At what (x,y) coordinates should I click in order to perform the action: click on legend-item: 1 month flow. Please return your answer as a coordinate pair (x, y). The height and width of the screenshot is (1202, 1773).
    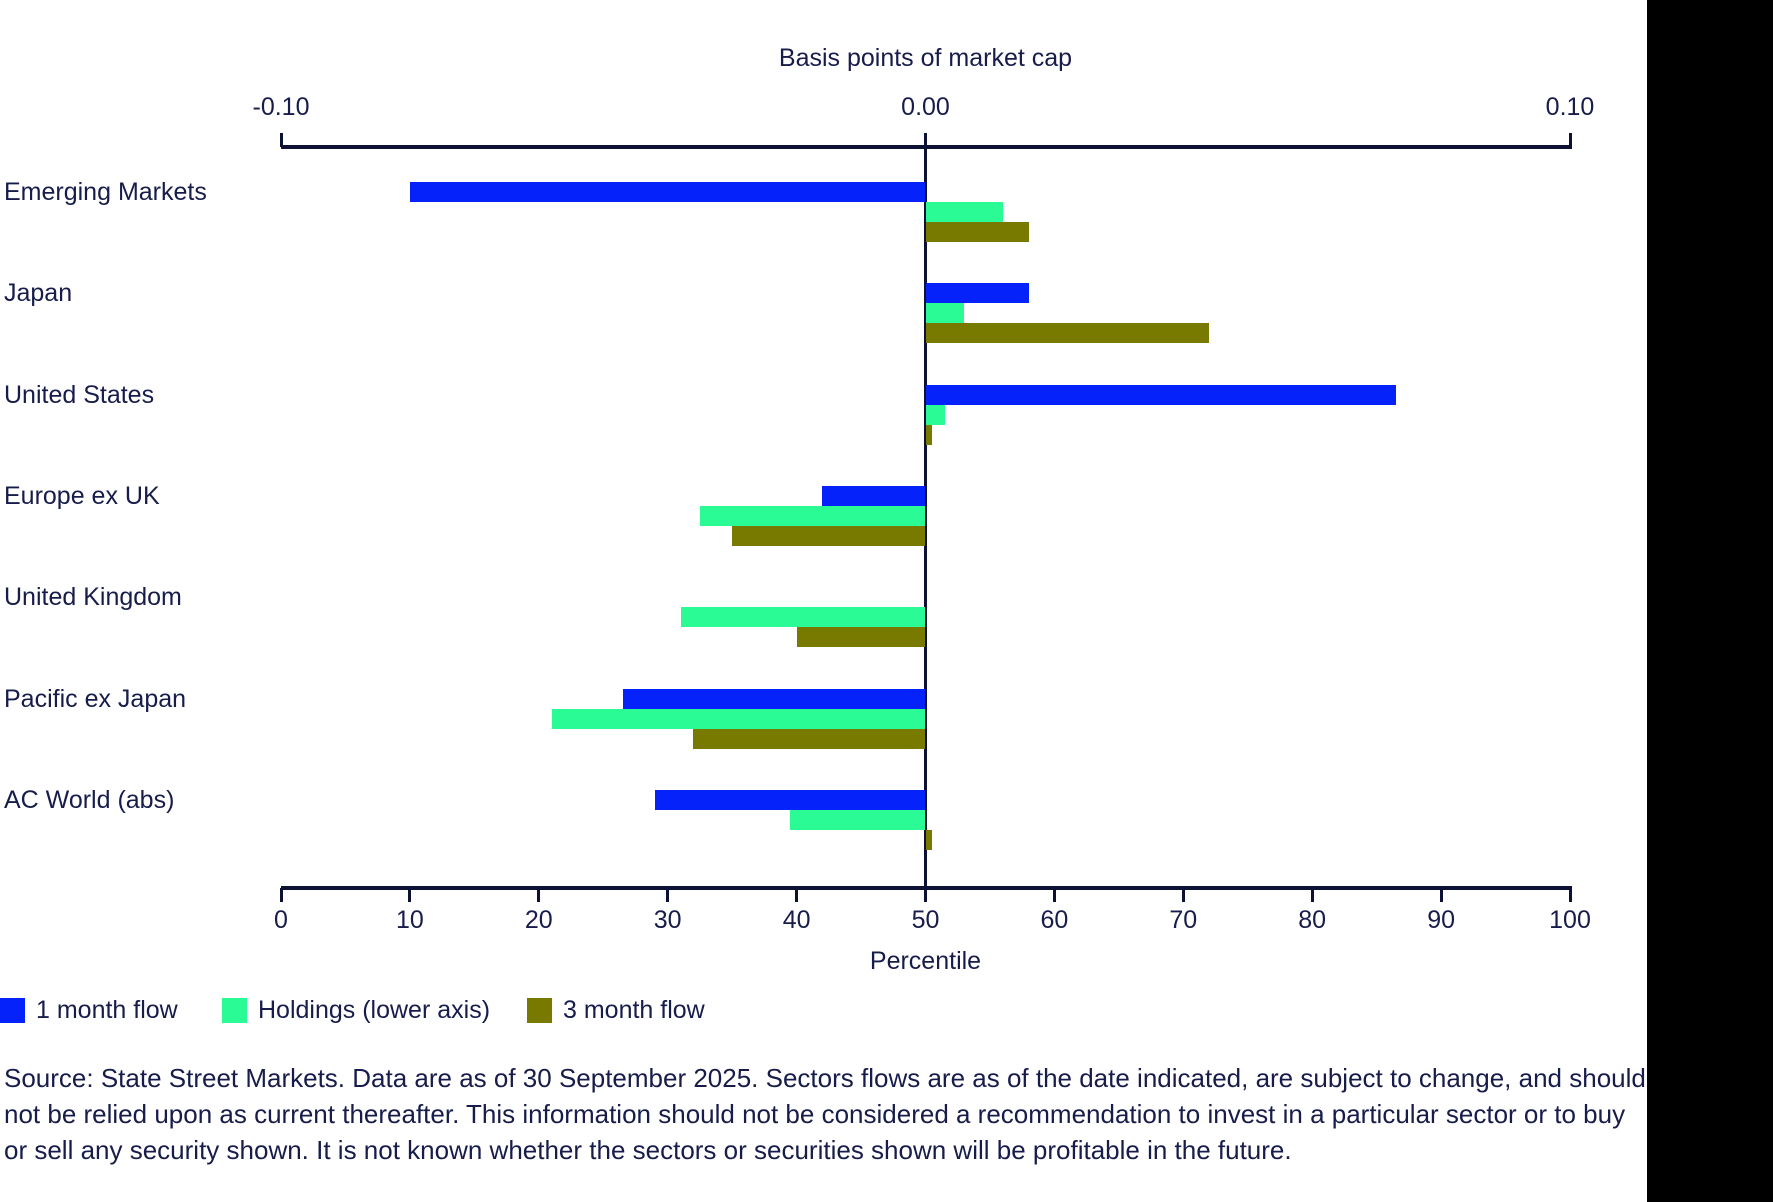
    Looking at the image, I should click on (89, 1010).